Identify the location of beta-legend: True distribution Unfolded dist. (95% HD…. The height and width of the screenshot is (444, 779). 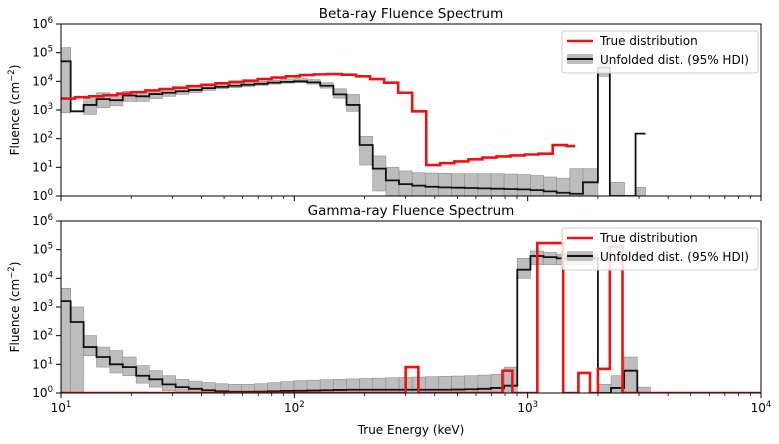
(660, 52).